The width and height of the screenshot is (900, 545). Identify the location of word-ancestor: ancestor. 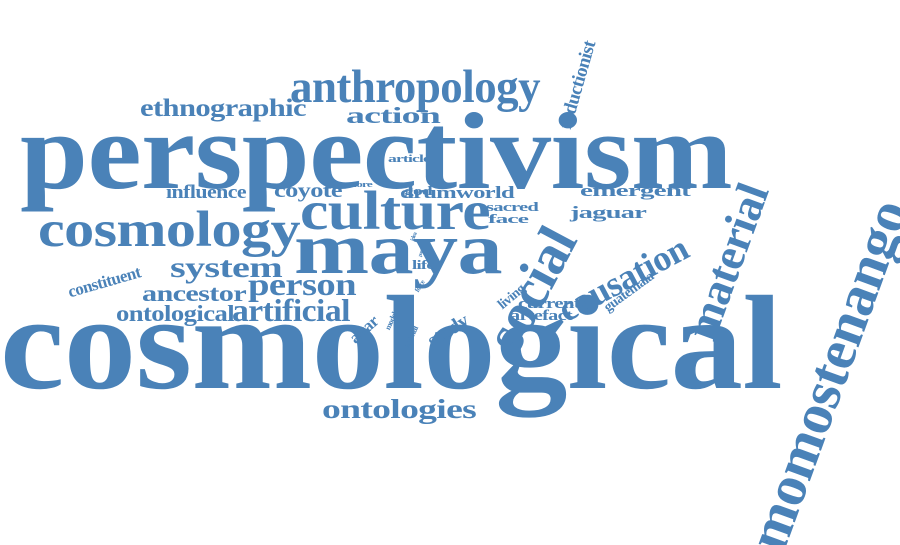
(194, 293).